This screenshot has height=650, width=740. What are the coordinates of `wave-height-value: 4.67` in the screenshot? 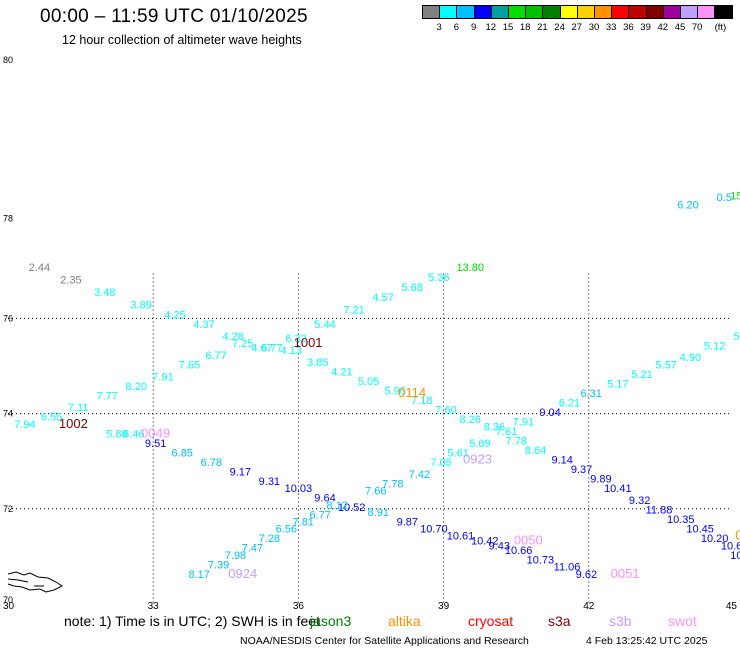 It's located at (261, 349).